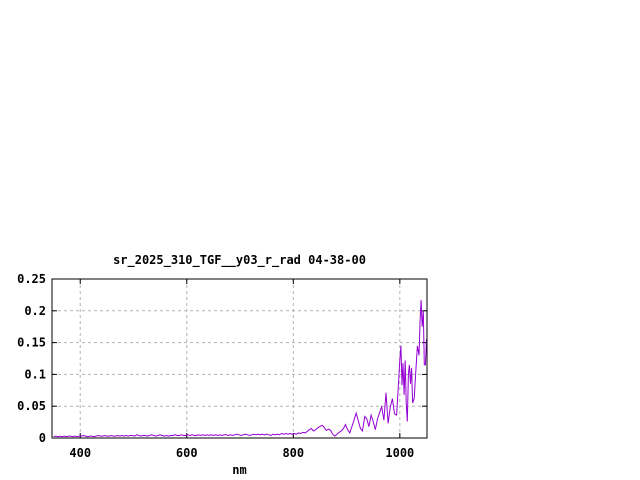 Image resolution: width=640 pixels, height=480 pixels. I want to click on y-tick-label: 0.05, so click(31, 406).